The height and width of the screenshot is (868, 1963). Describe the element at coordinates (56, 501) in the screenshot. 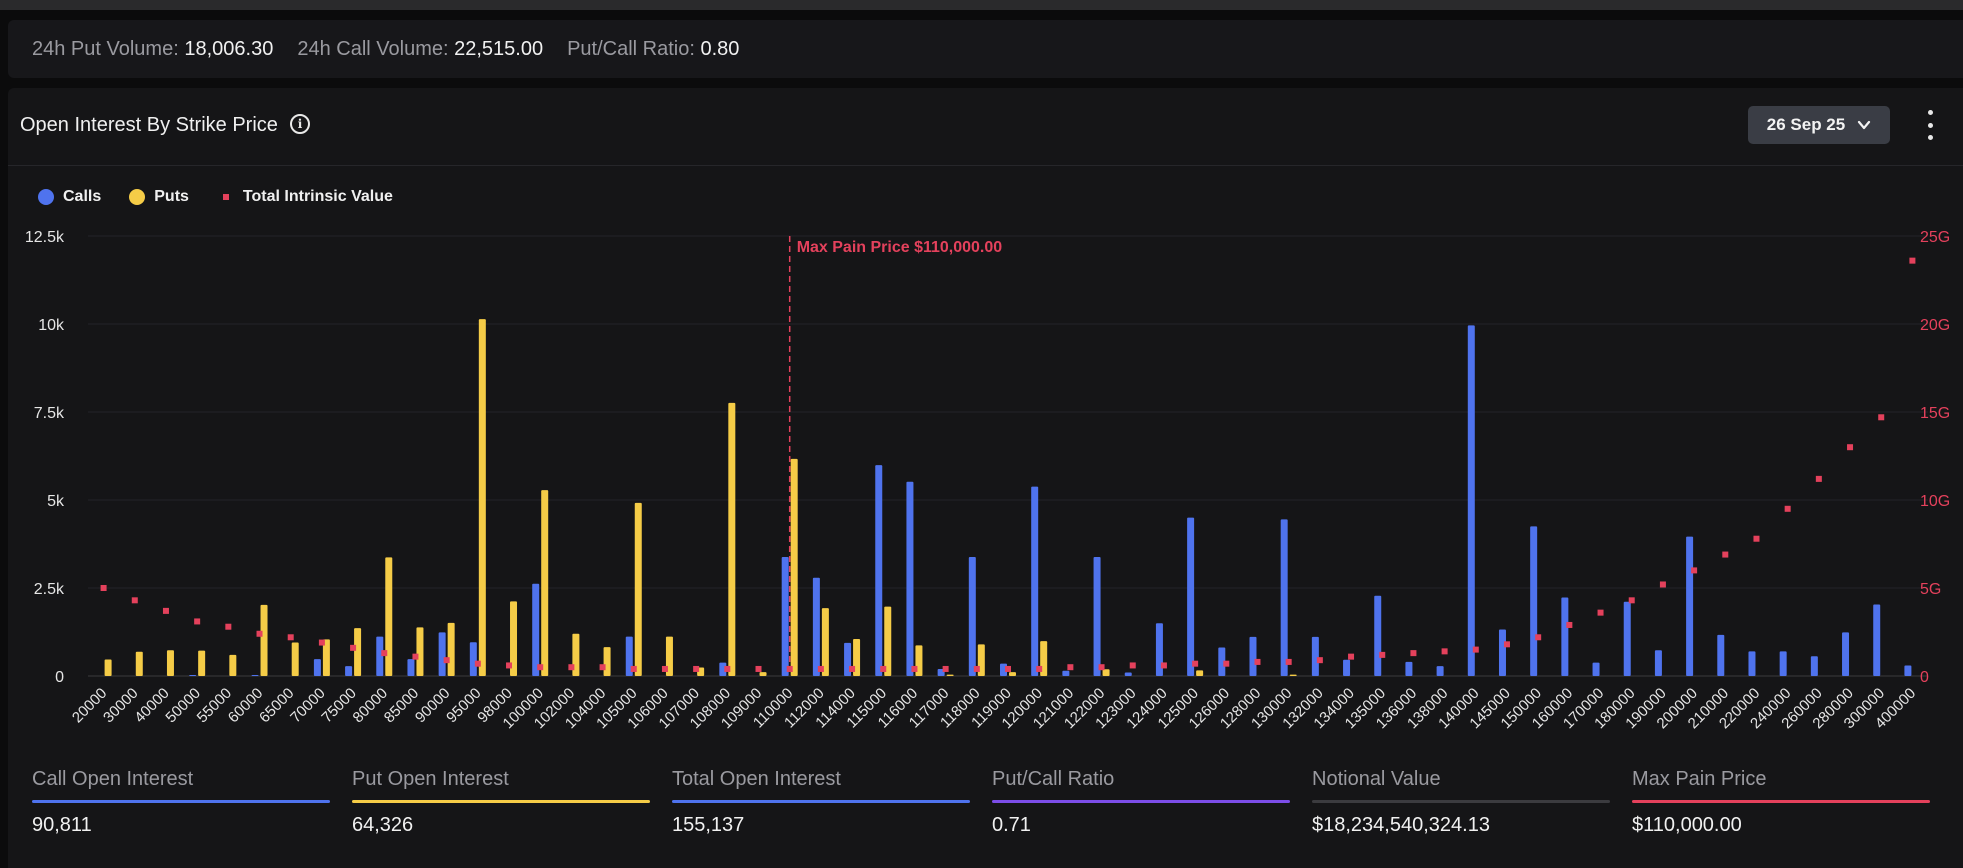

I see `y-left-tick-label: 5k` at that location.